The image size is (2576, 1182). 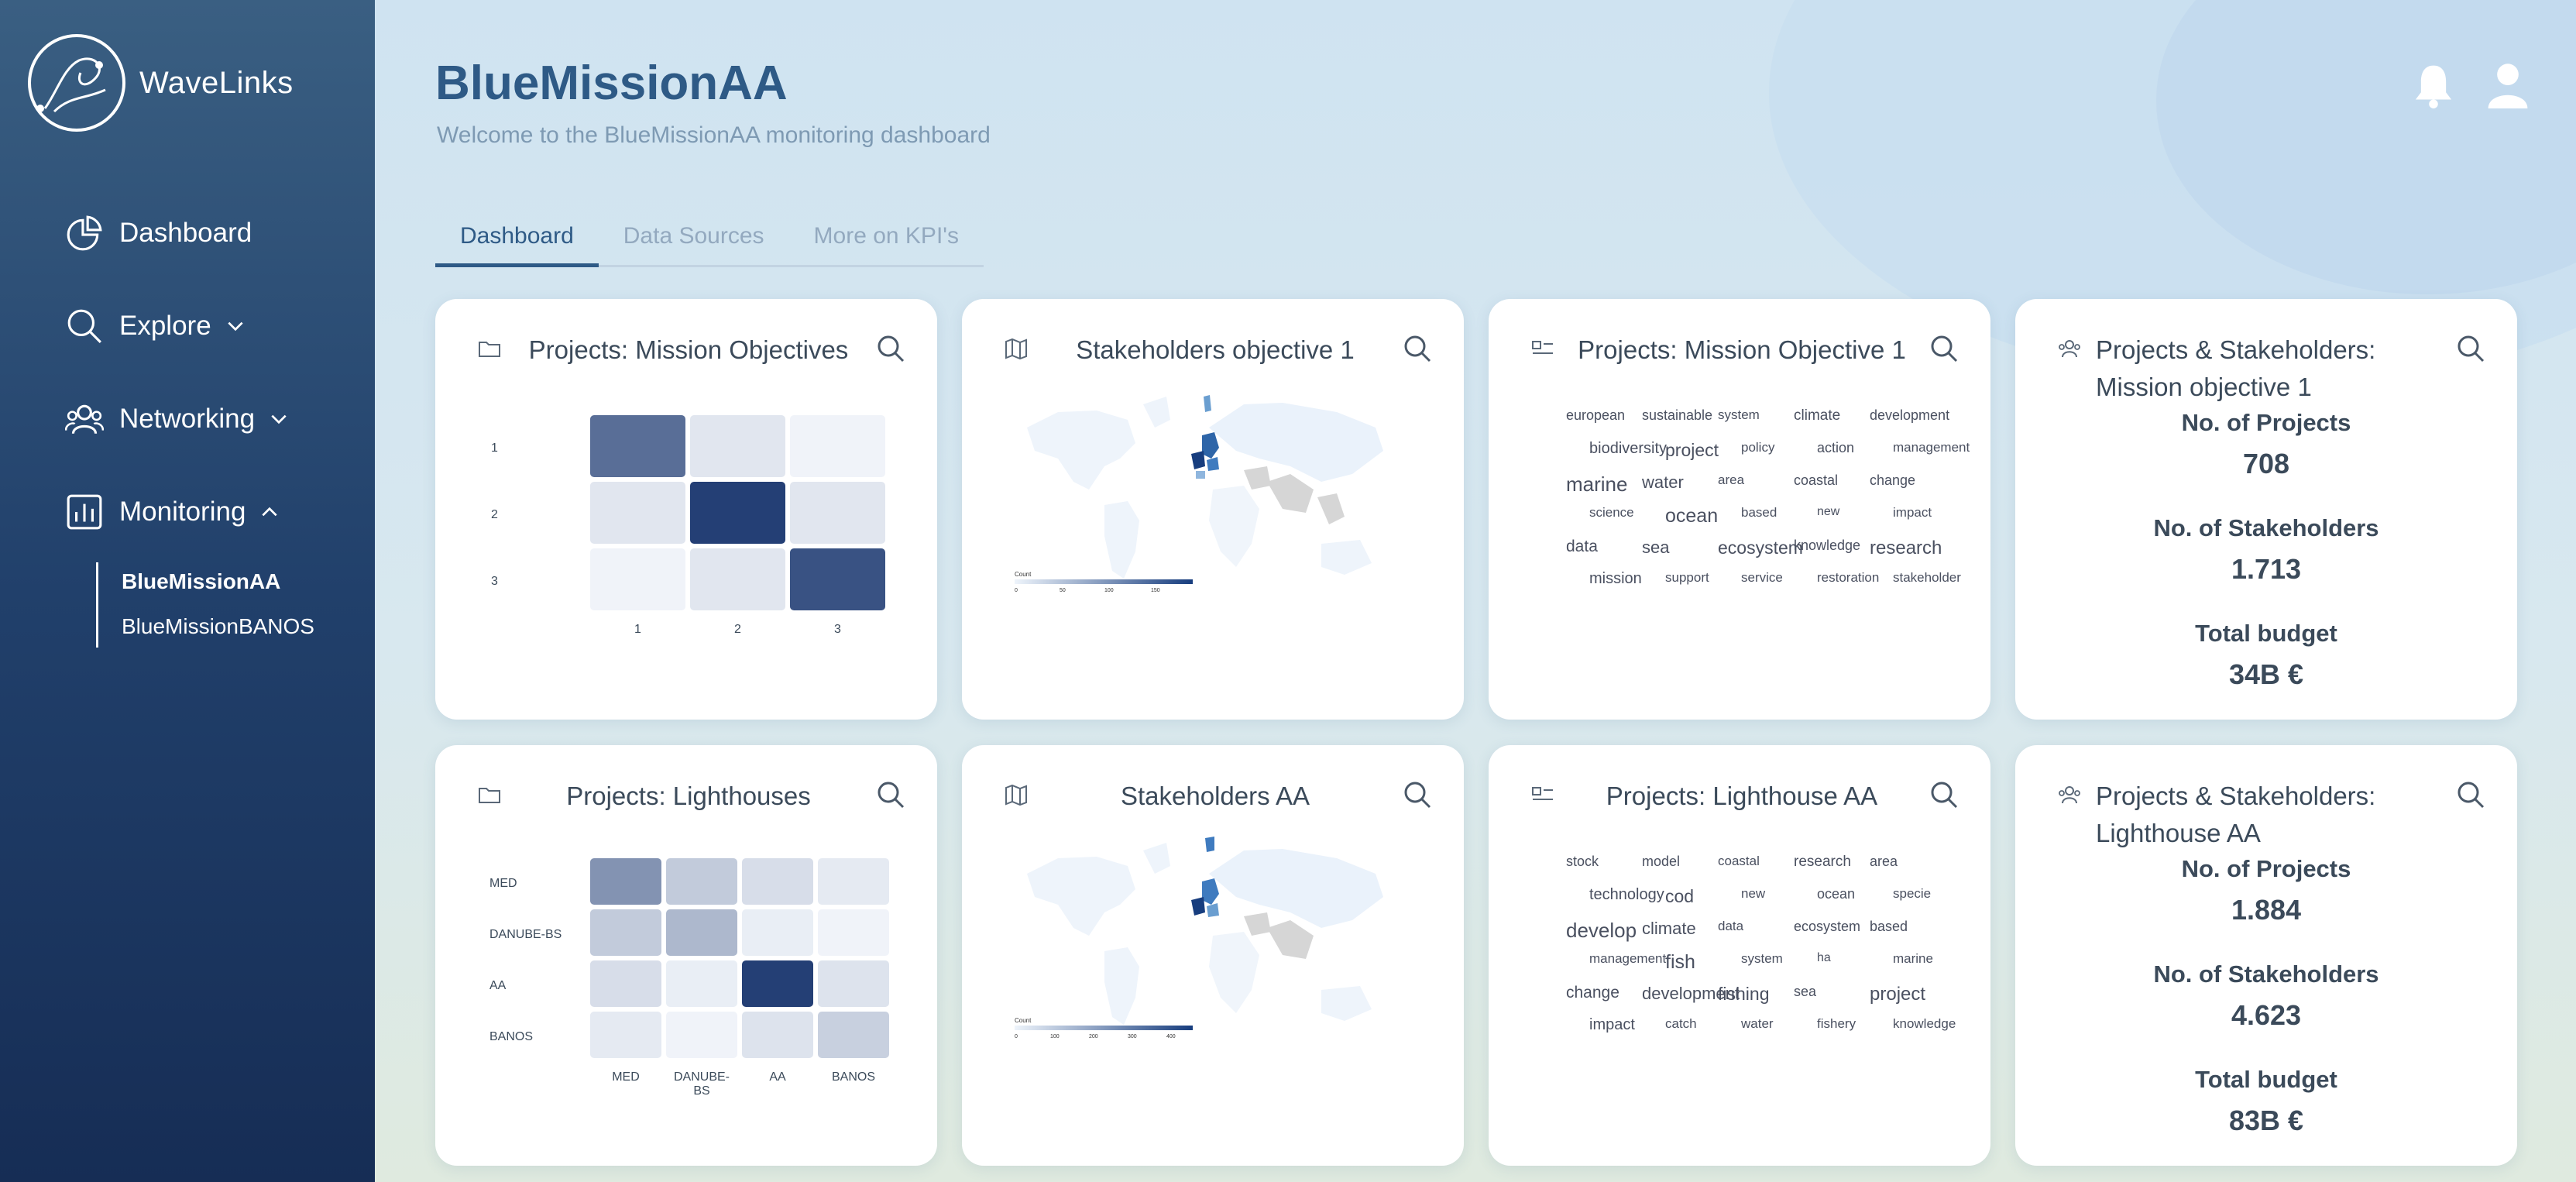 I want to click on monitoring-subnav: BlueMissionAA BlueMissionBANOS, so click(x=205, y=605).